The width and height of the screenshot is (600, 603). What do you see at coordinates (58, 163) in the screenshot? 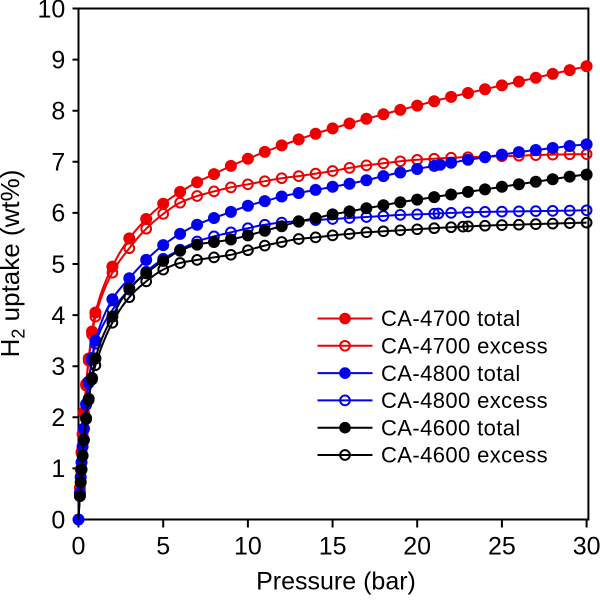
I see `svg-text: 7` at bounding box center [58, 163].